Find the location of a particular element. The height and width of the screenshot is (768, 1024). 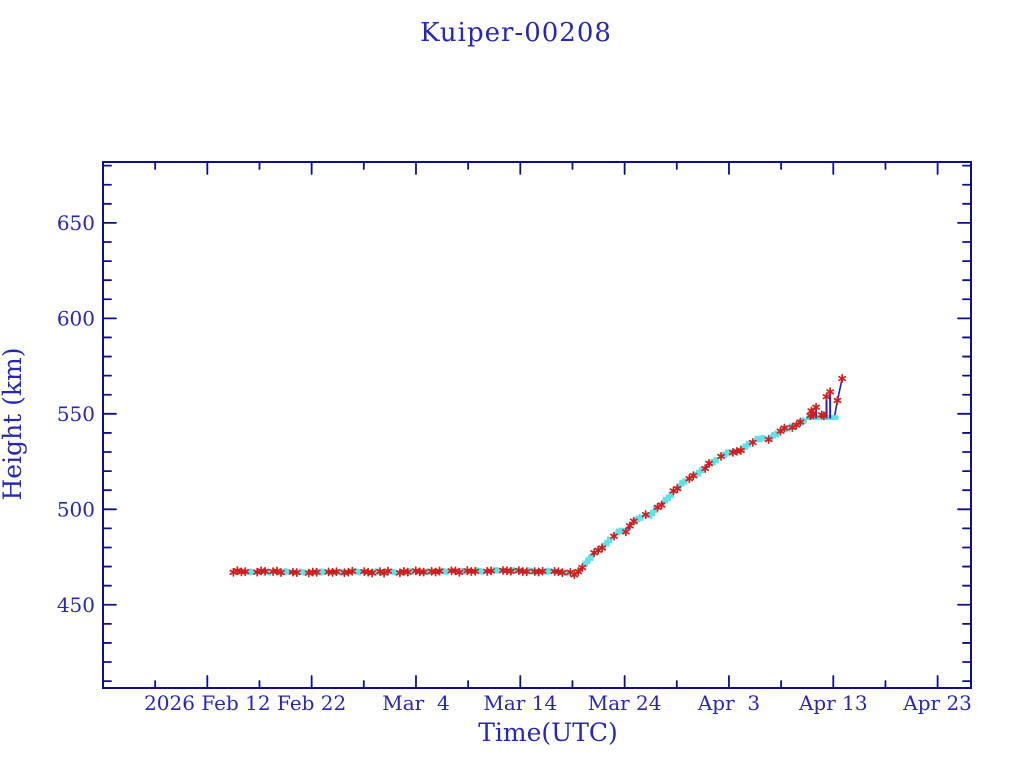

x-tick-label: 2026 Feb 12 is located at coordinates (207, 703).